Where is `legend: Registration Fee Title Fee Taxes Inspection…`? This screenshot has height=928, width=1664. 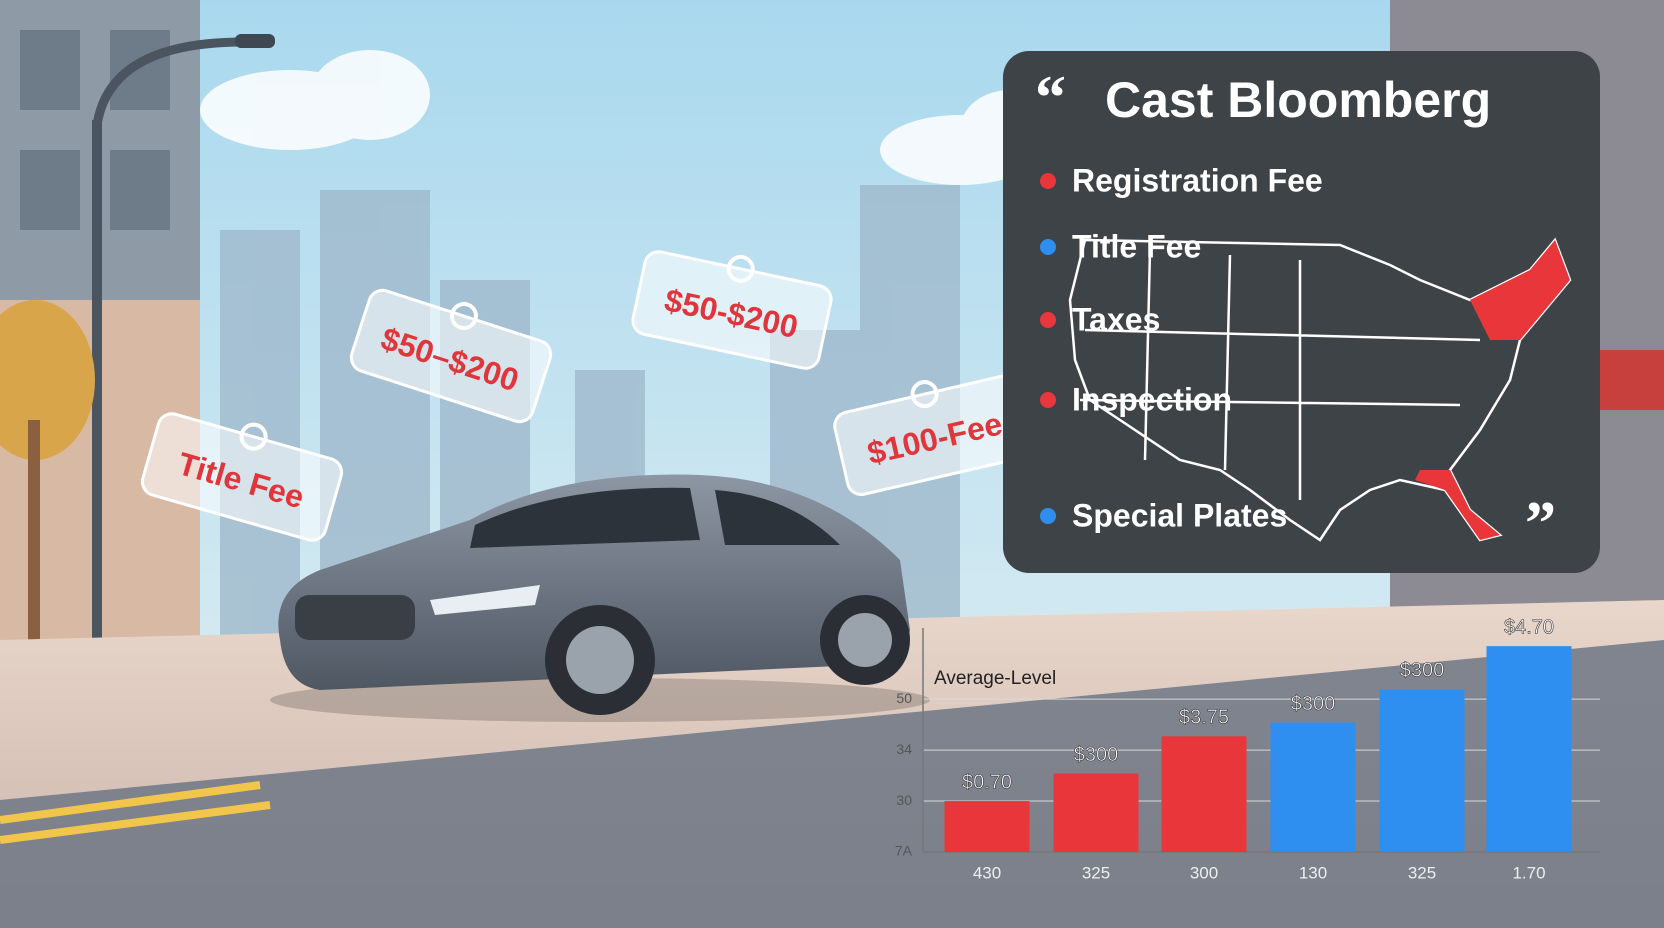 legend: Registration Fee Title Fee Taxes Inspection… is located at coordinates (1181, 347).